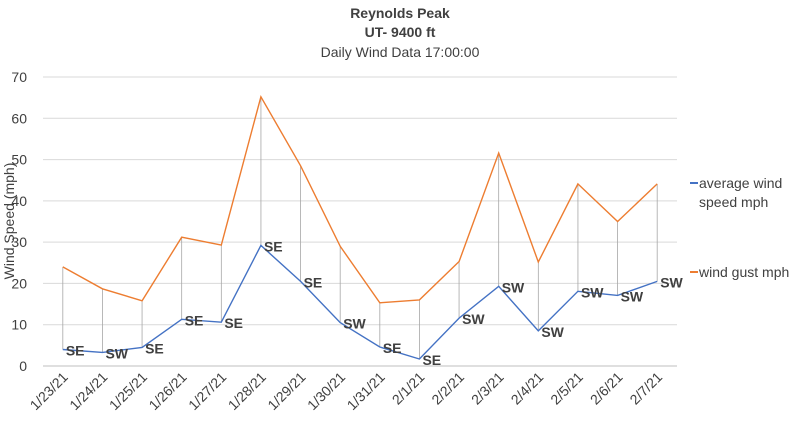  What do you see at coordinates (19, 242) in the screenshot?
I see `y-tick-label: 30` at bounding box center [19, 242].